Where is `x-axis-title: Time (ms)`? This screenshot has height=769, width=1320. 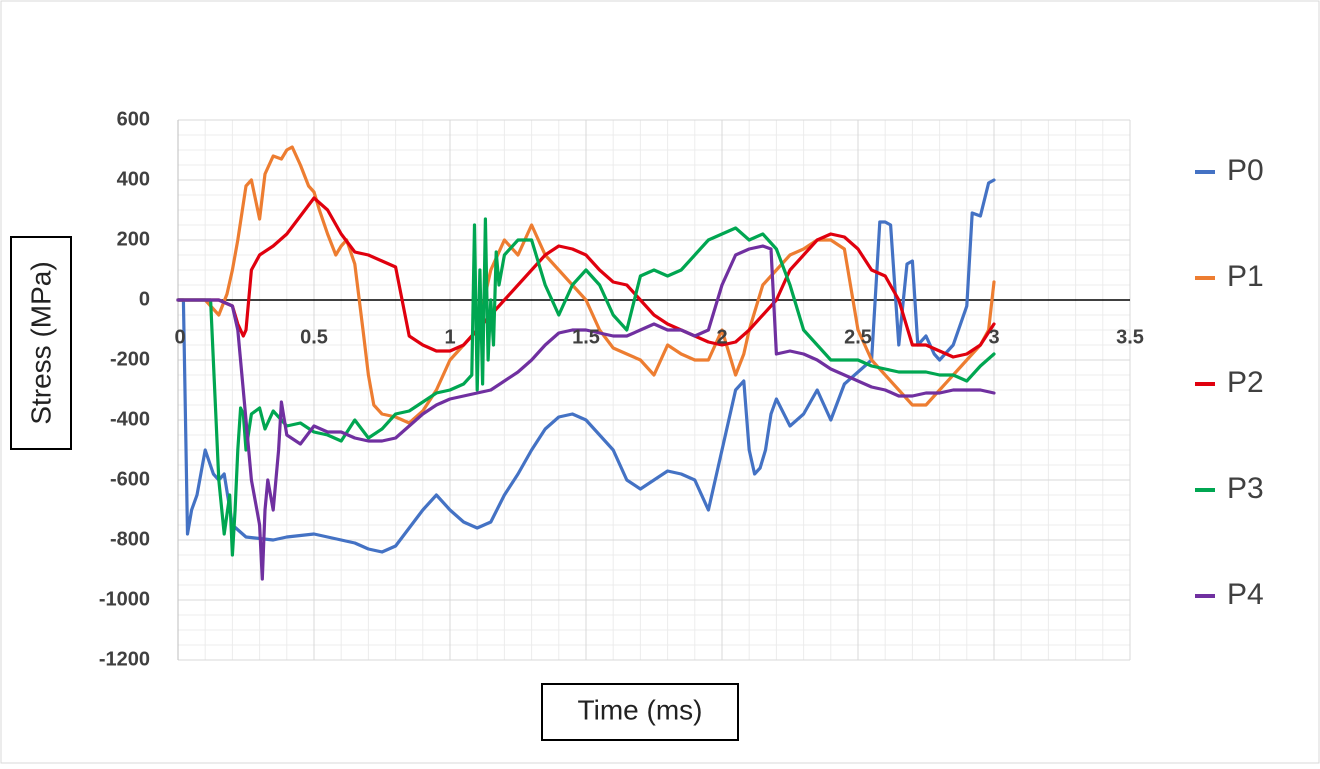 x-axis-title: Time (ms) is located at coordinates (640, 709).